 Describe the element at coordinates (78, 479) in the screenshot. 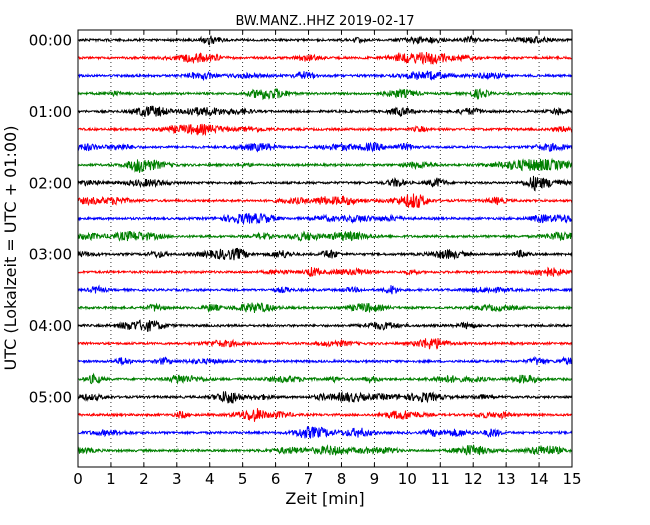

I see `x-tick-label: 0` at that location.